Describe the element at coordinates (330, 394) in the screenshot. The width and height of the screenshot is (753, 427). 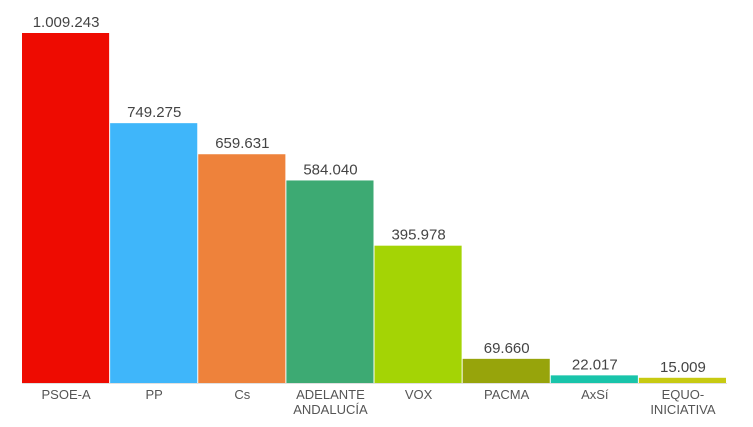
I see `category-label-line: ADELANTE` at that location.